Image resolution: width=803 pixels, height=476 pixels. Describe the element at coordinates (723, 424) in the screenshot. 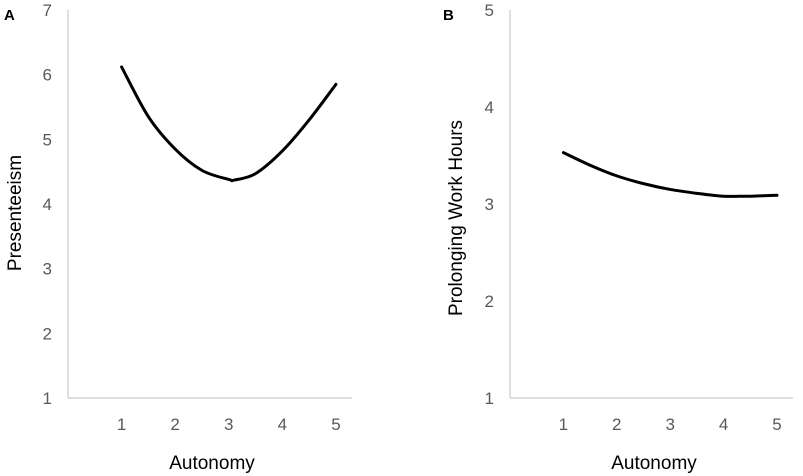

I see `panel-b-x-tick-label: 4` at that location.